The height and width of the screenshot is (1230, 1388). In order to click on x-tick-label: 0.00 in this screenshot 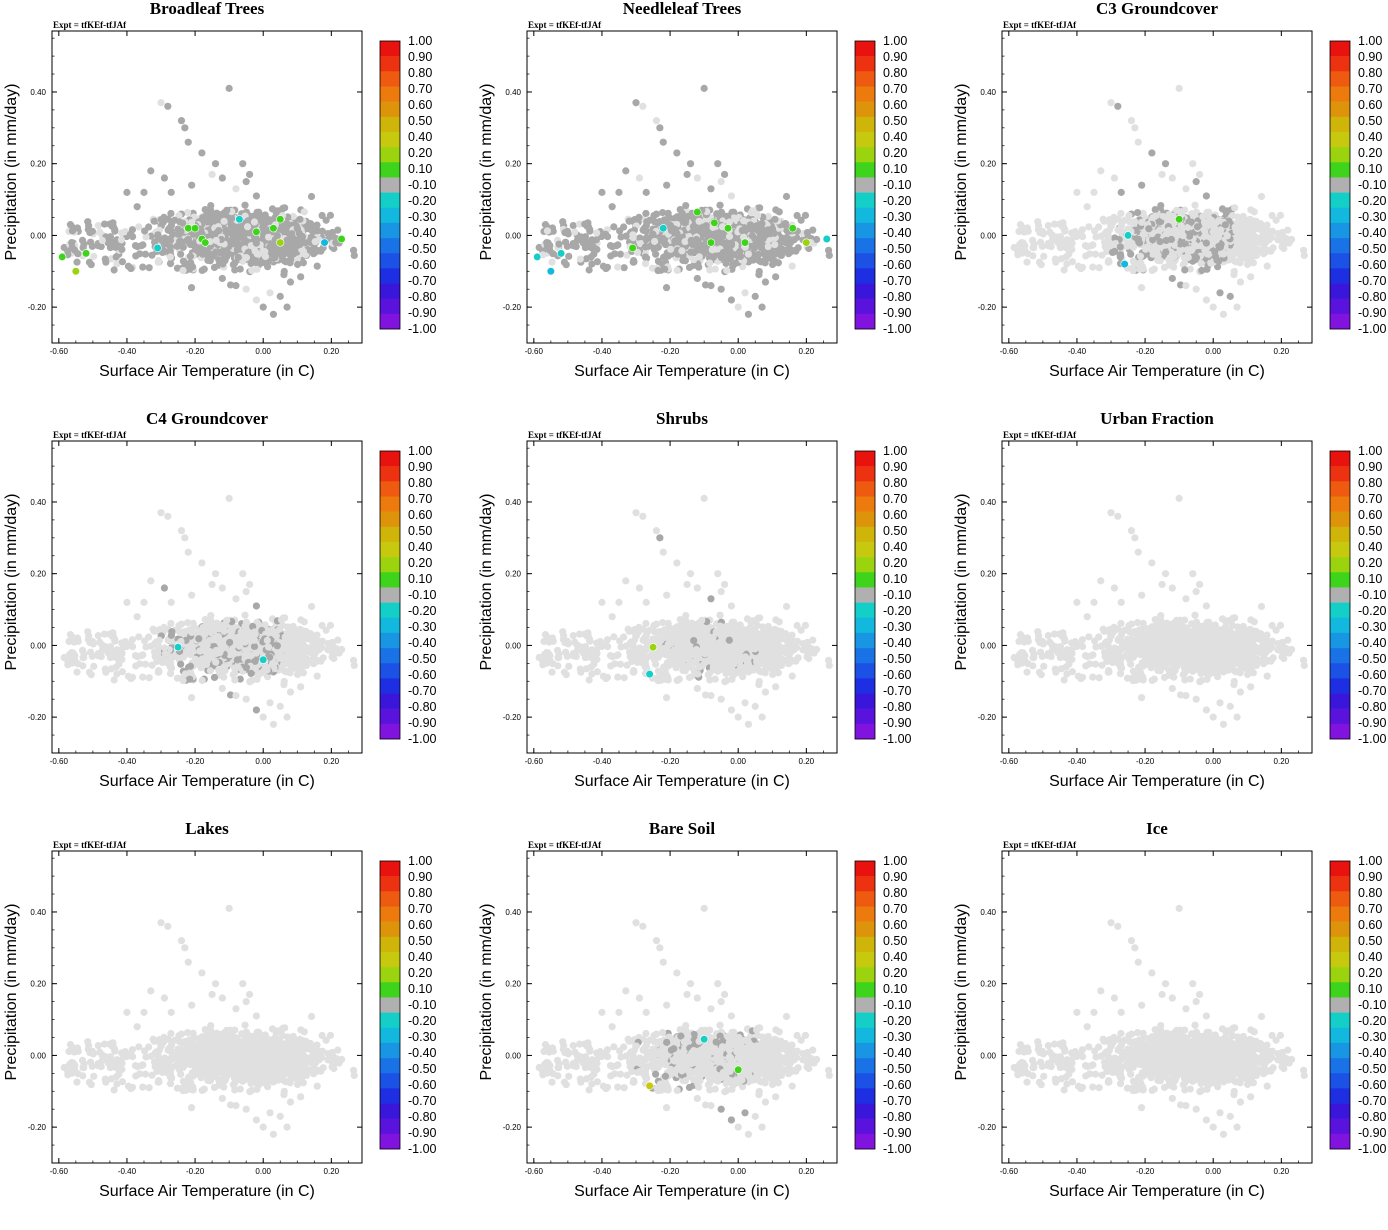, I will do `click(738, 351)`.